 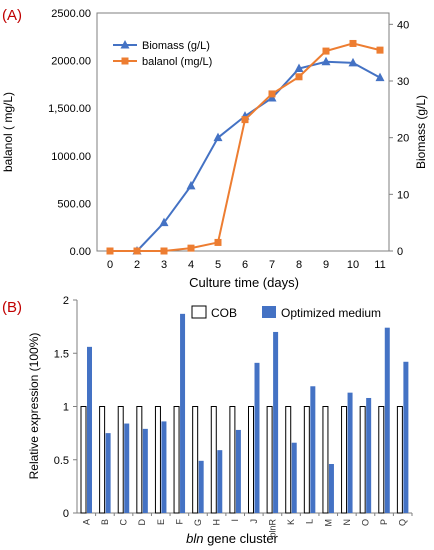 What do you see at coordinates (66, 408) in the screenshot?
I see `panel-b-y-tick-label: 1` at bounding box center [66, 408].